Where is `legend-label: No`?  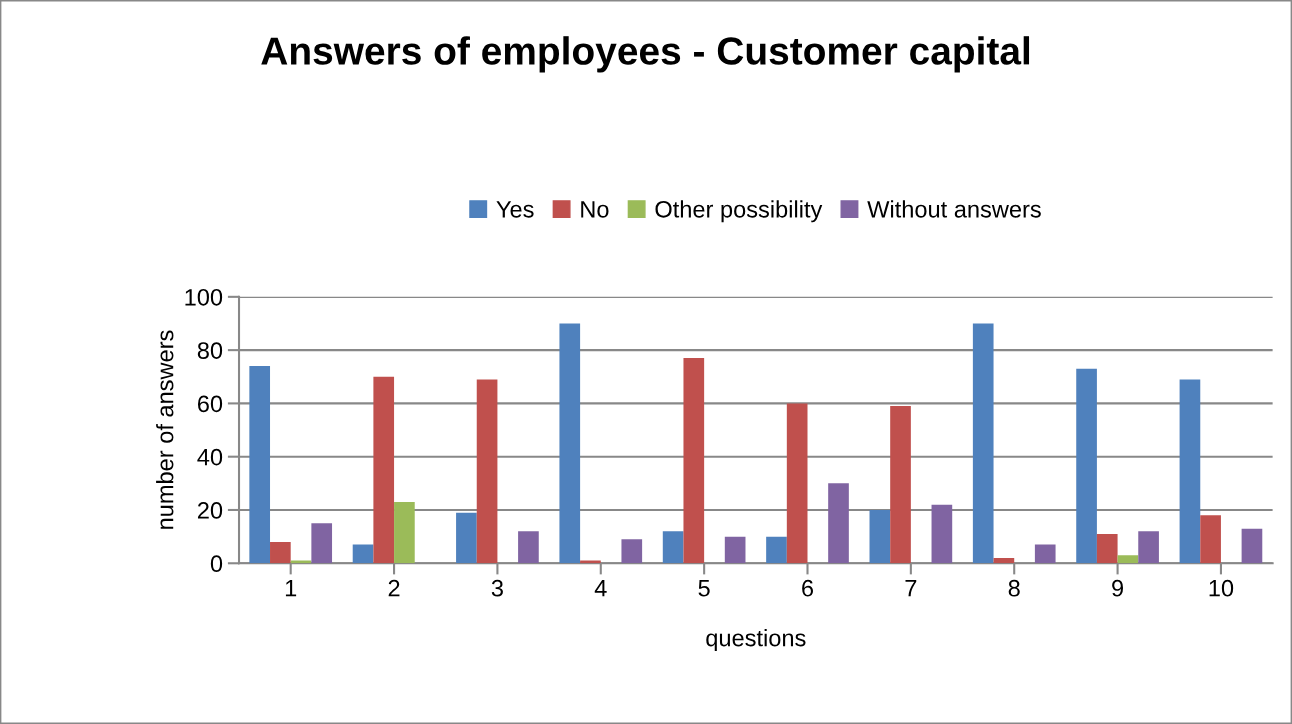 legend-label: No is located at coordinates (595, 209).